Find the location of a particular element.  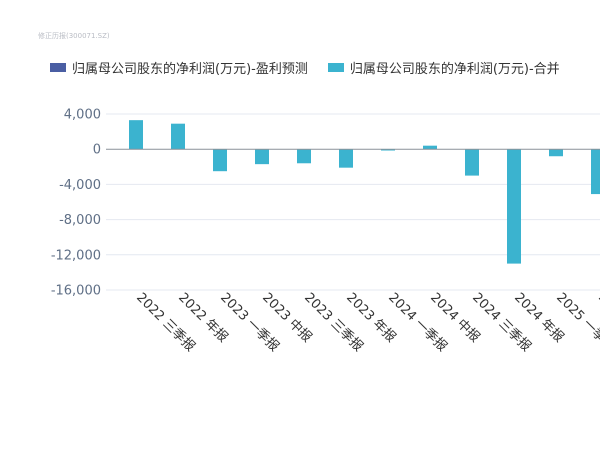

legend-label-forecast: 归属母公司股东的净利润(万元)-盈利预测 is located at coordinates (190, 69).